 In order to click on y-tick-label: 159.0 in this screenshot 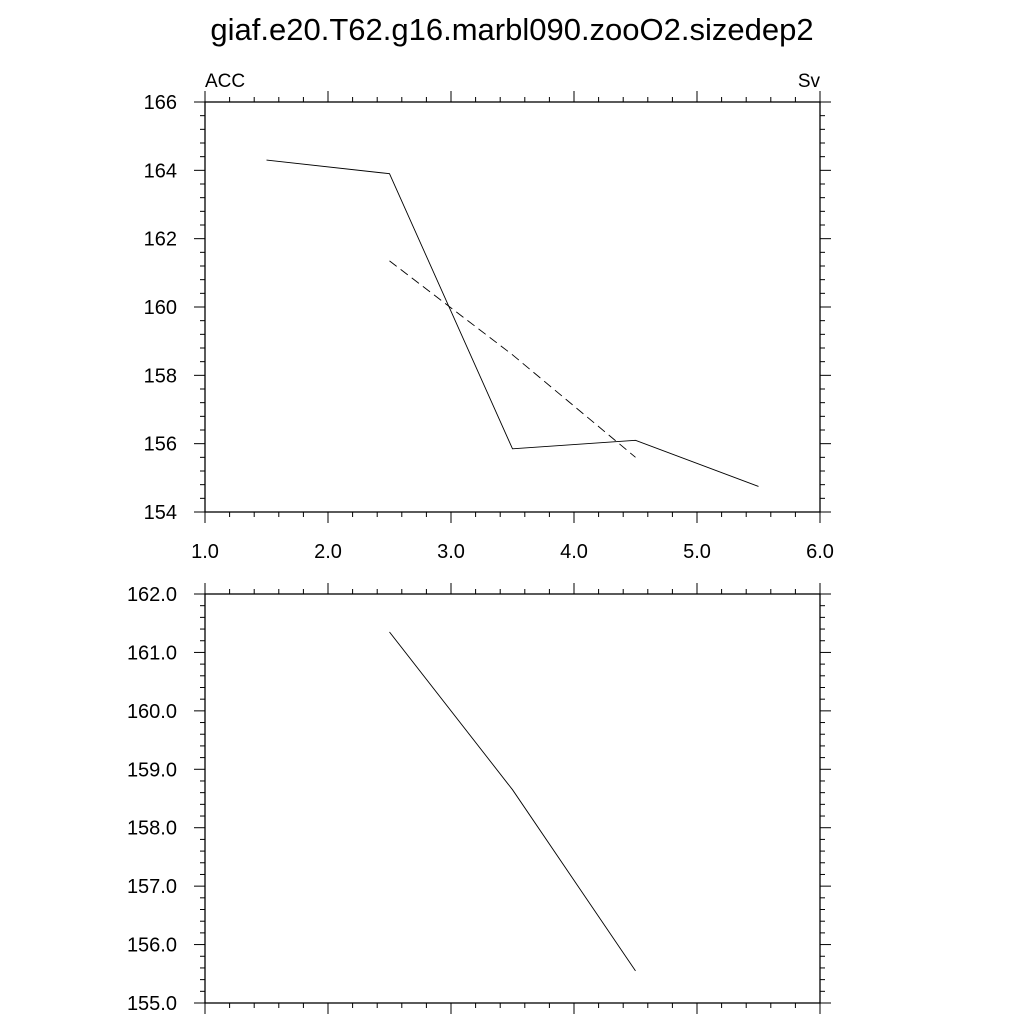, I will do `click(152, 770)`.